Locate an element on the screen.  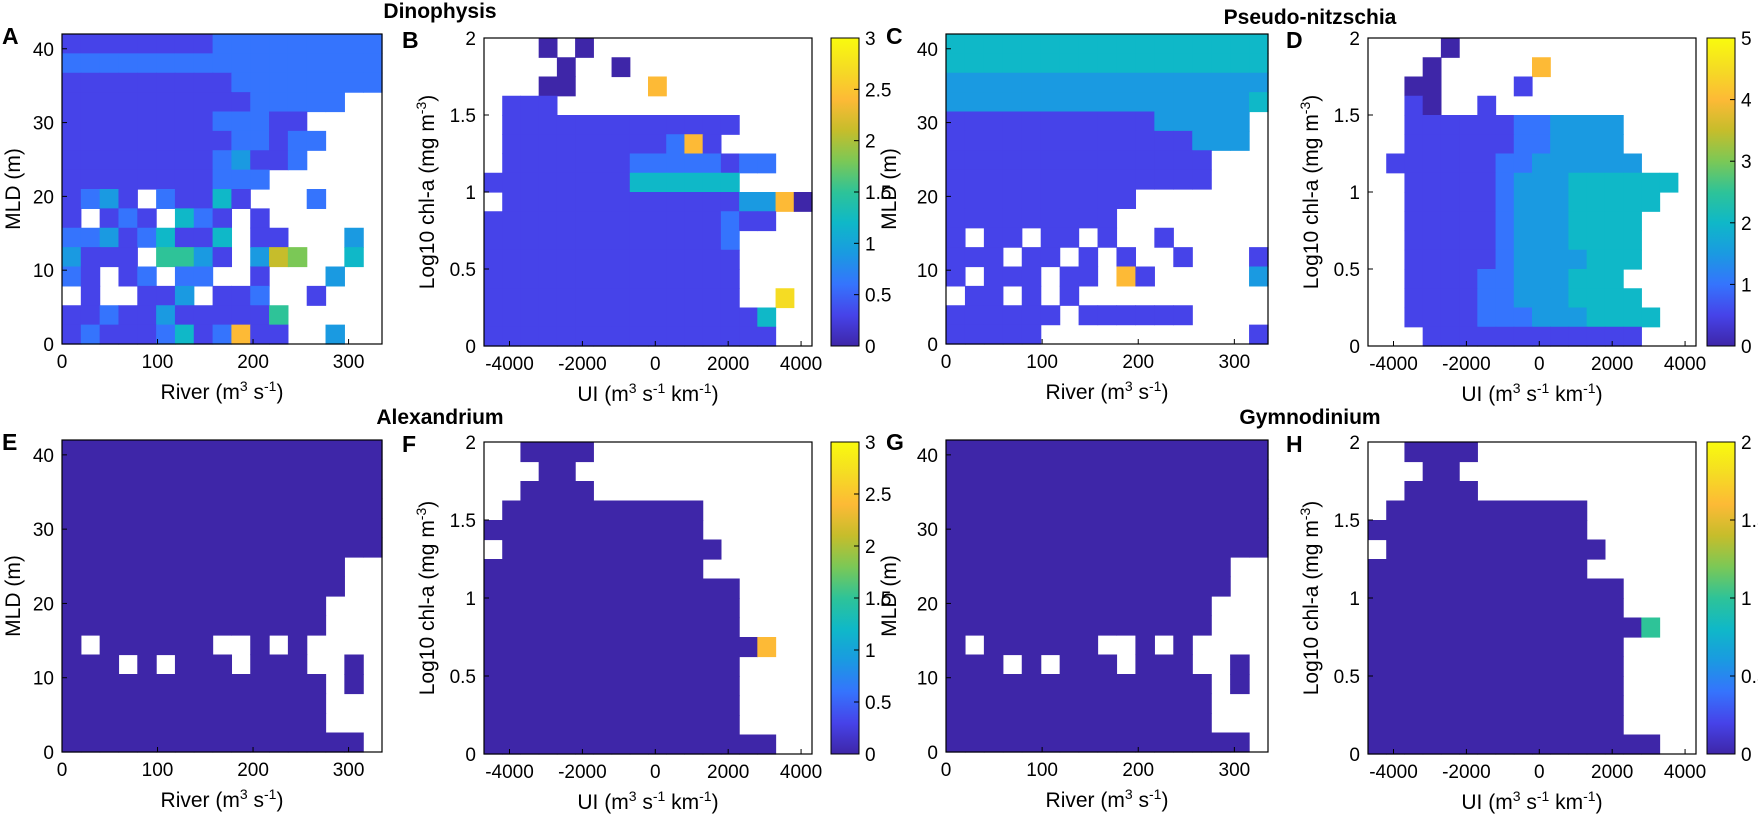
x-tick-label: 2000 is located at coordinates (728, 364).